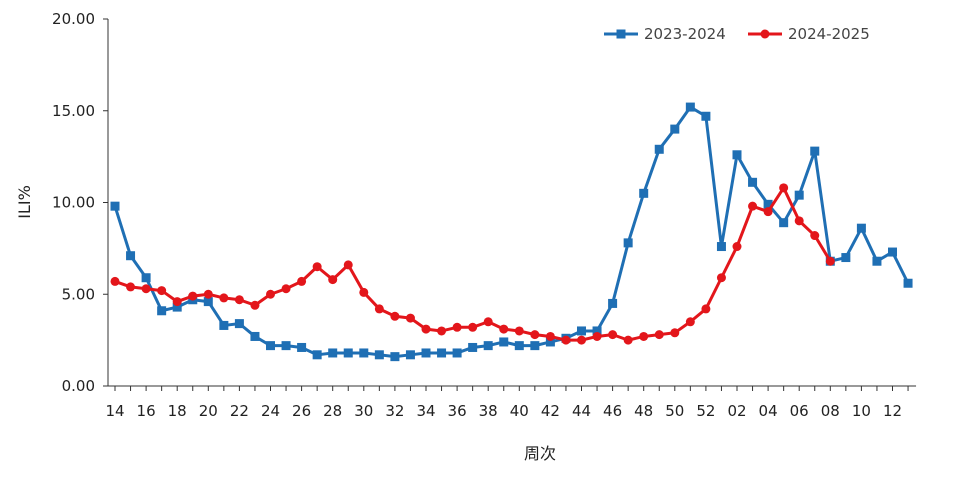  What do you see at coordinates (685, 34) in the screenshot?
I see `legend-label: 2023-2024` at bounding box center [685, 34].